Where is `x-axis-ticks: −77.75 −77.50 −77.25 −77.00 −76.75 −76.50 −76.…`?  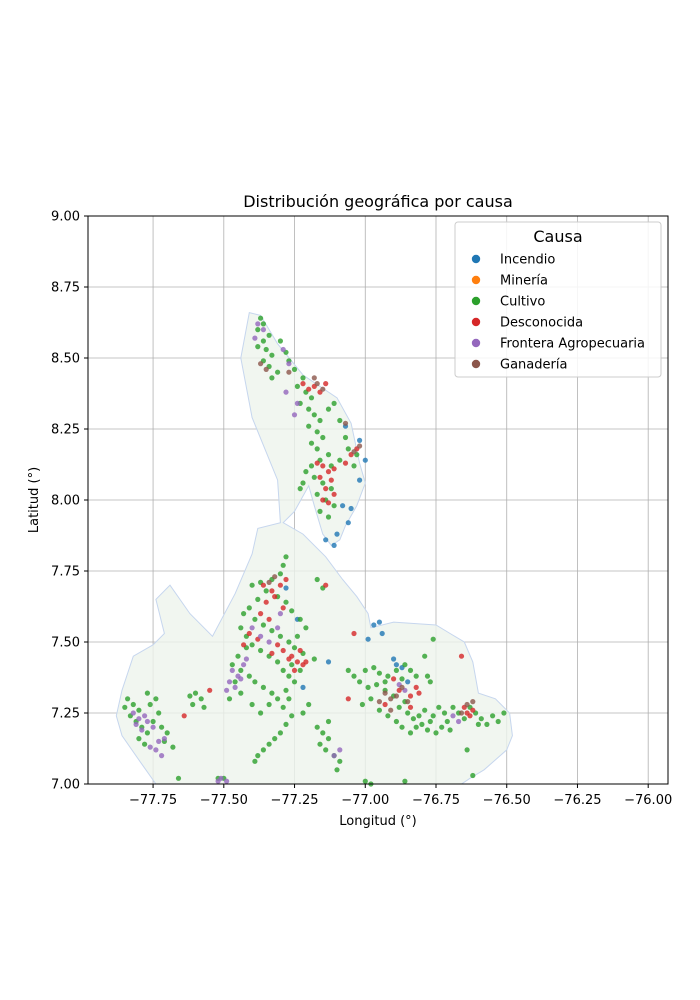
x-axis-ticks: −77.75 −77.50 −77.25 −77.00 −76.75 −76.50 −76.… is located at coordinates (400, 796).